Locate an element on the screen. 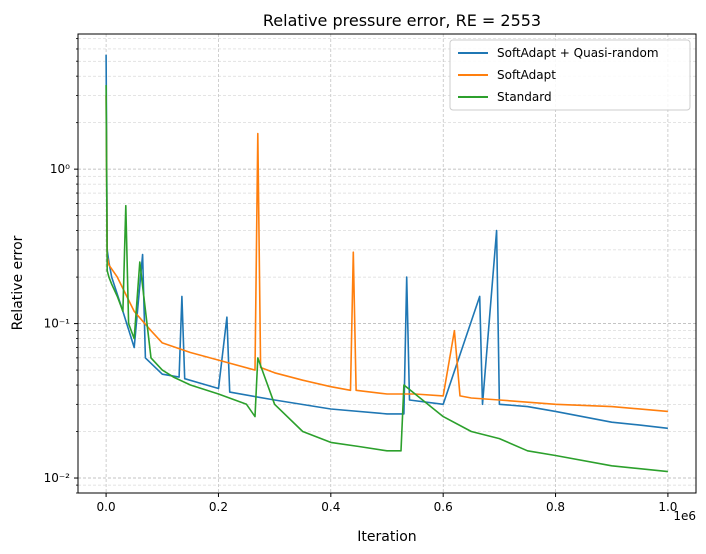 The height and width of the screenshot is (554, 706). chart-title: Relative pressure error, RE = 2553 is located at coordinates (402, 20).